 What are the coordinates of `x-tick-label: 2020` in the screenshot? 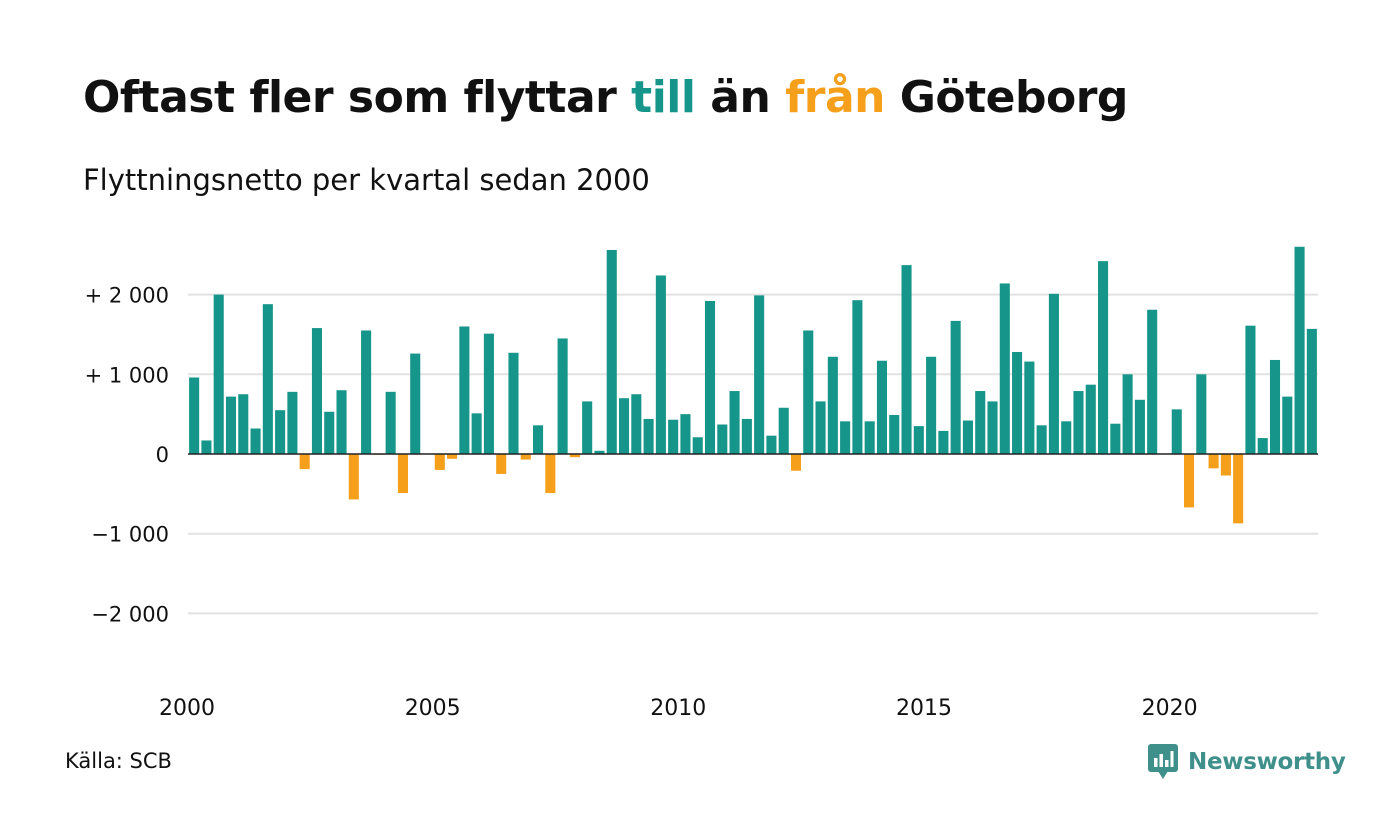 It's located at (1170, 708).